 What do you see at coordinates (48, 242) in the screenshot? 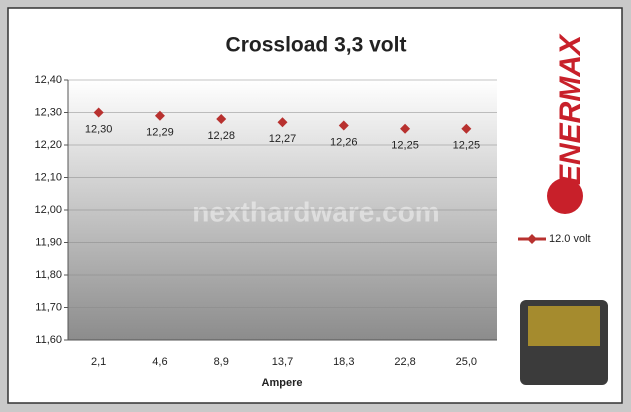
I see `y-tick-label: 11,90` at bounding box center [48, 242].